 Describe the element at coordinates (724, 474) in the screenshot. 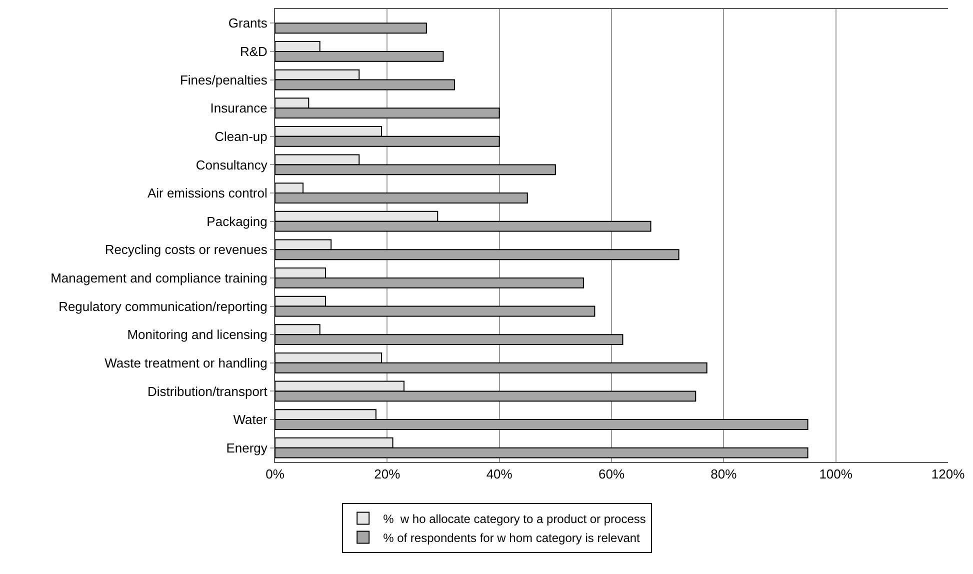

I see `x-tick-label: 80%` at that location.